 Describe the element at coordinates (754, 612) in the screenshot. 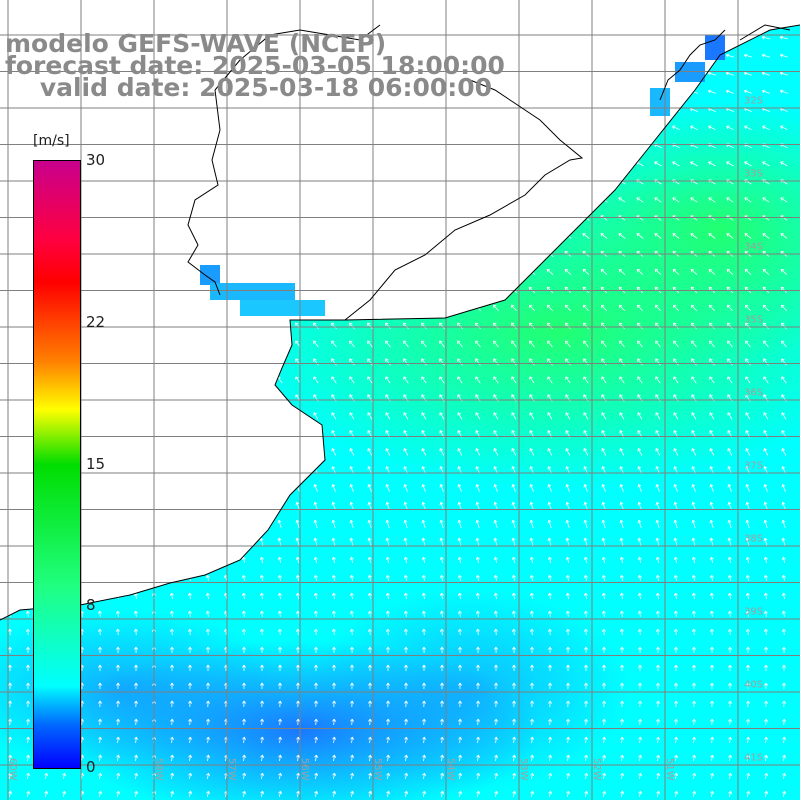

I see `latitude-label: 39S` at that location.